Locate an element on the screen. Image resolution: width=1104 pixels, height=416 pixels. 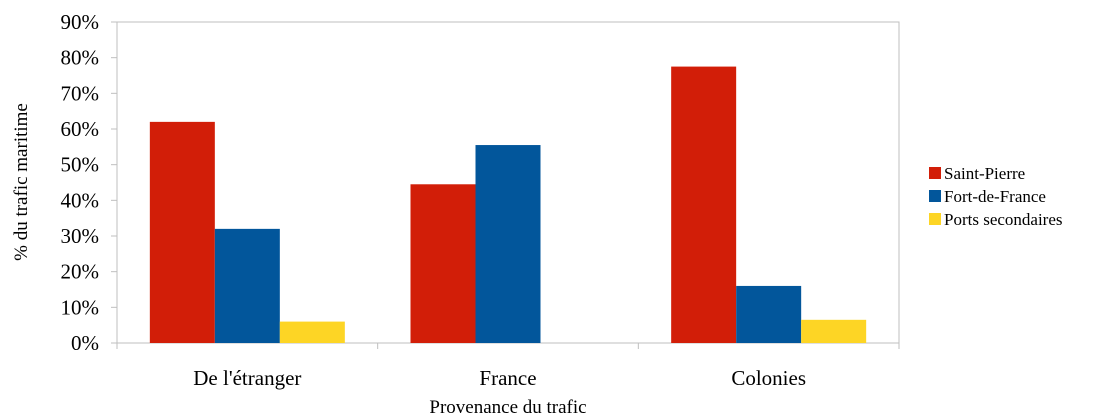
legend-label: Fort-de-France is located at coordinates (995, 196).